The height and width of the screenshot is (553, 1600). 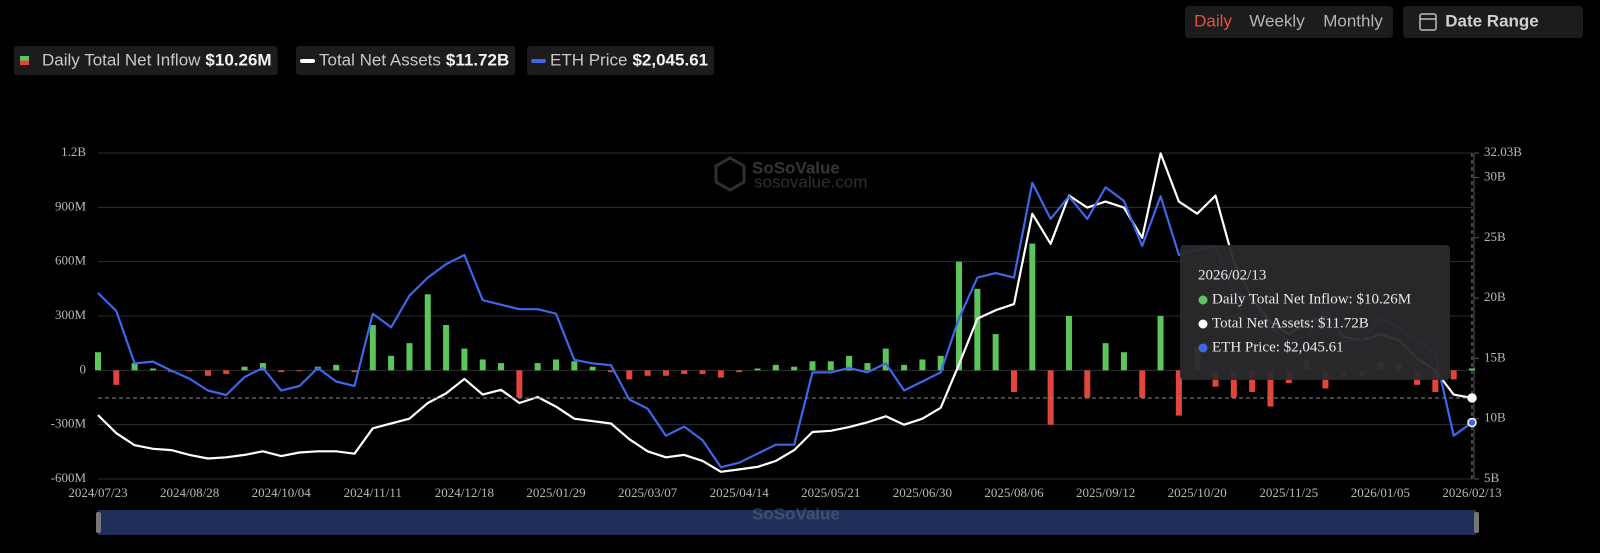 What do you see at coordinates (83, 368) in the screenshot?
I see `y-tick-label: 0` at bounding box center [83, 368].